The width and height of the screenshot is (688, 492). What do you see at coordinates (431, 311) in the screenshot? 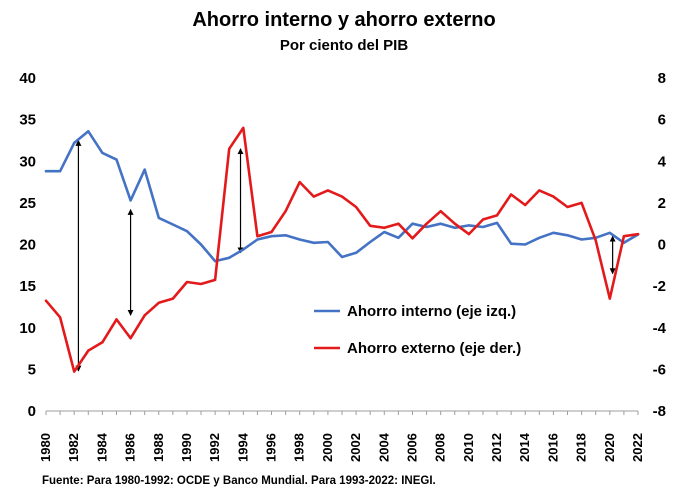
I see `legend-label: Ahorro interno (eje izq.)` at bounding box center [431, 311].